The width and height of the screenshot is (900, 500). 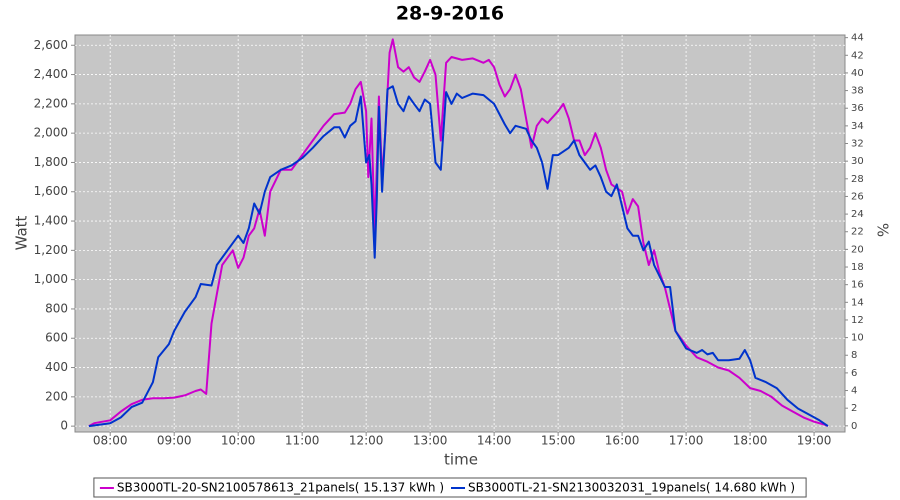 I want to click on y-tick-label: 2,000, so click(x=51, y=133).